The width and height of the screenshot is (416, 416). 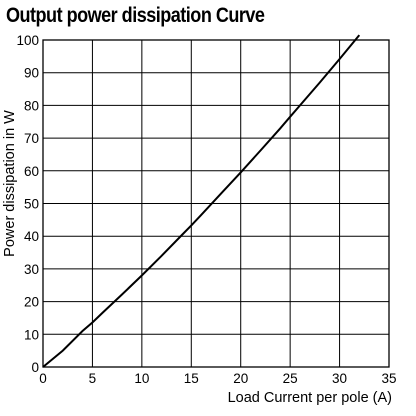 What do you see at coordinates (31, 73) in the screenshot?
I see `y-tick-label: 90` at bounding box center [31, 73].